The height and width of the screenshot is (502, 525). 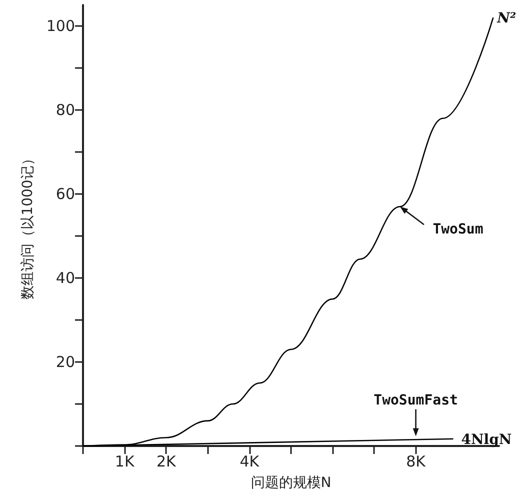 What do you see at coordinates (291, 483) in the screenshot?
I see `x-axis-title: 问题的规模N` at bounding box center [291, 483].